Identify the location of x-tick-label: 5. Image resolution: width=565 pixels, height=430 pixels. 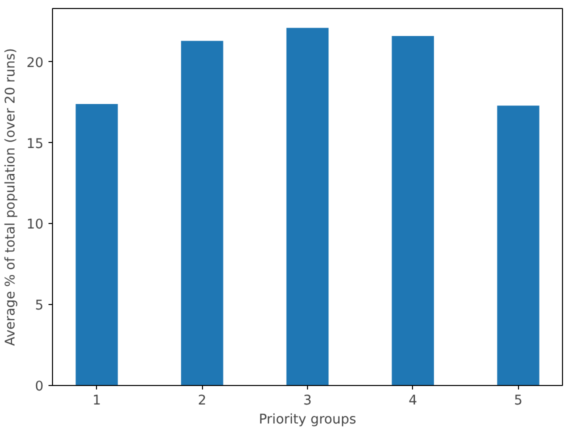
(518, 401).